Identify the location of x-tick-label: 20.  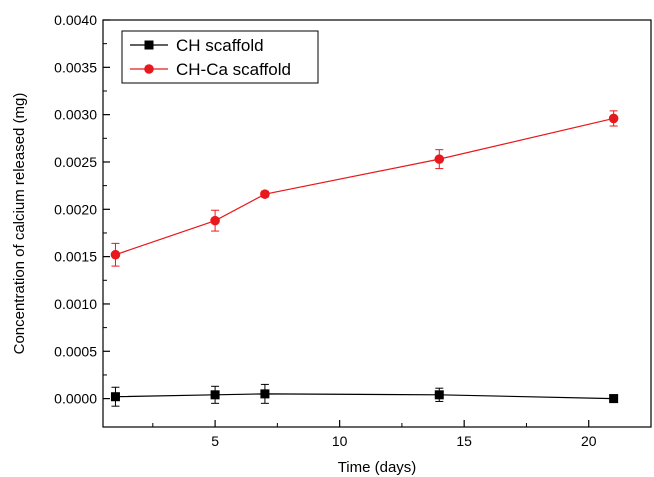
(589, 441).